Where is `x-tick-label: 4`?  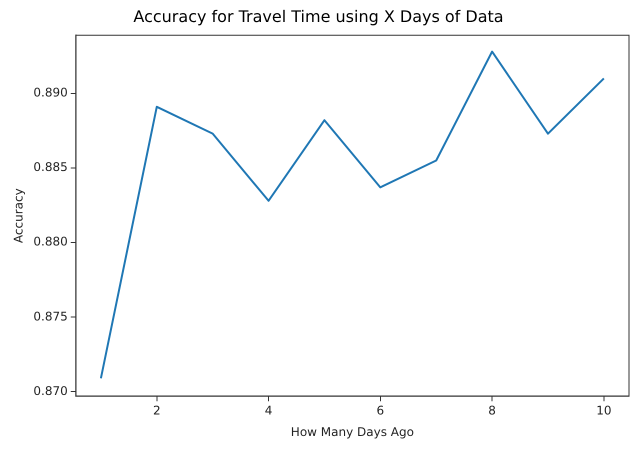 x-tick-label: 4 is located at coordinates (268, 411).